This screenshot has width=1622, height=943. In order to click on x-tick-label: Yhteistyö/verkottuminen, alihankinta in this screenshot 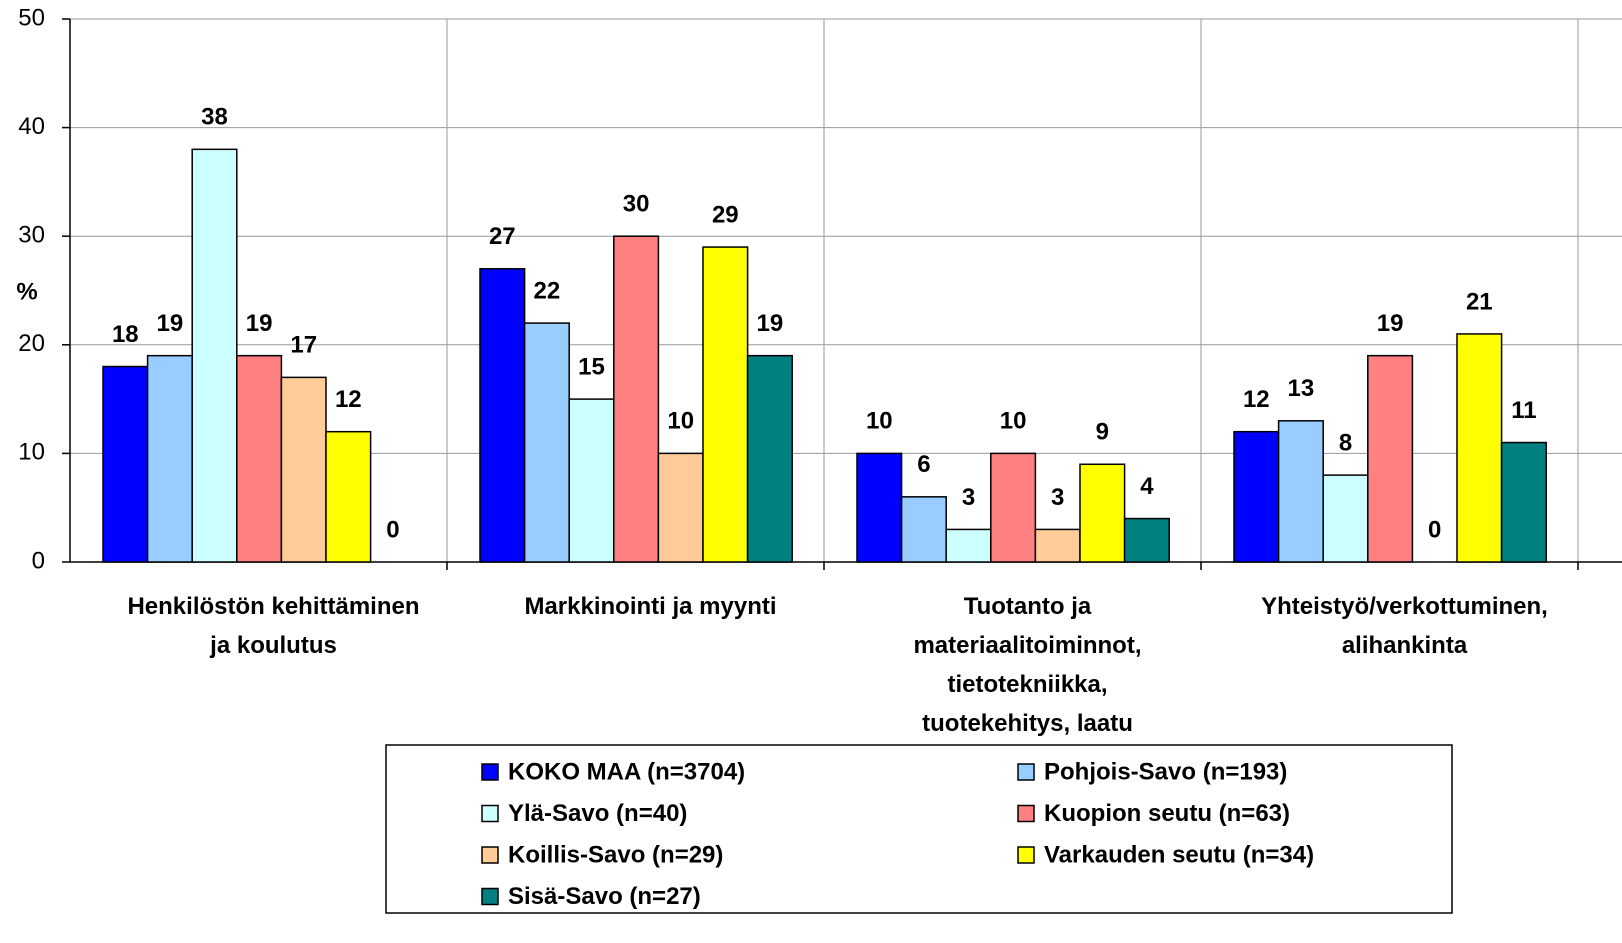, I will do `click(1404, 626)`.